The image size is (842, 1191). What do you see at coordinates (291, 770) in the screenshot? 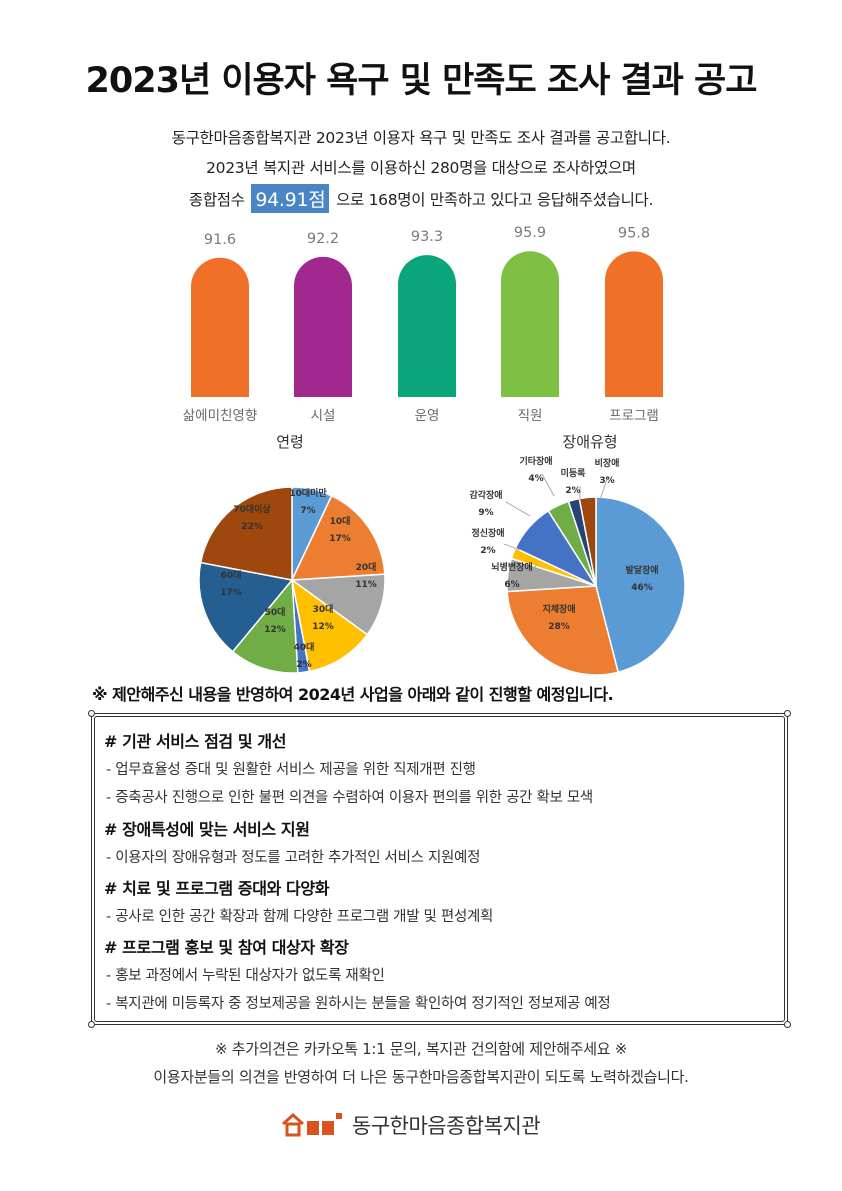
I see `plan-item: - 업무효율성 증대 및 원활한 서비스 제공을 위한 직제개편 진행` at bounding box center [291, 770].